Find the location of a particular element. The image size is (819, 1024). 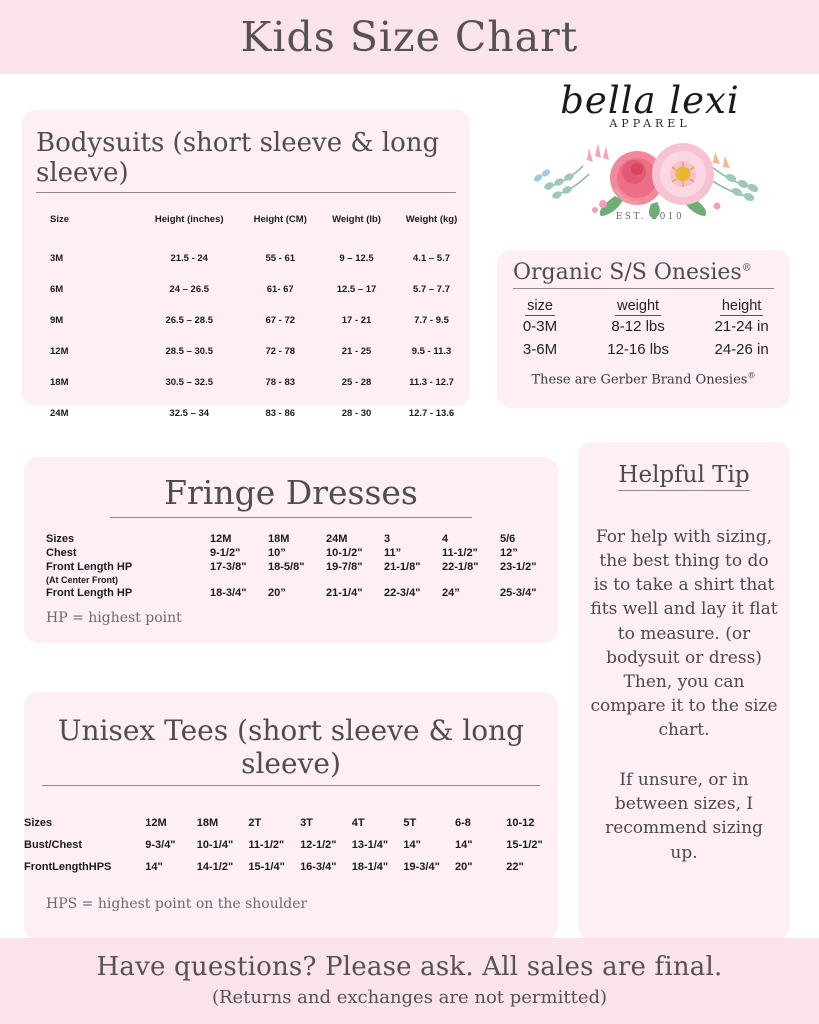

table-row: Sizes 12M 18M 24M 3 4 5/6 is located at coordinates (291, 539).